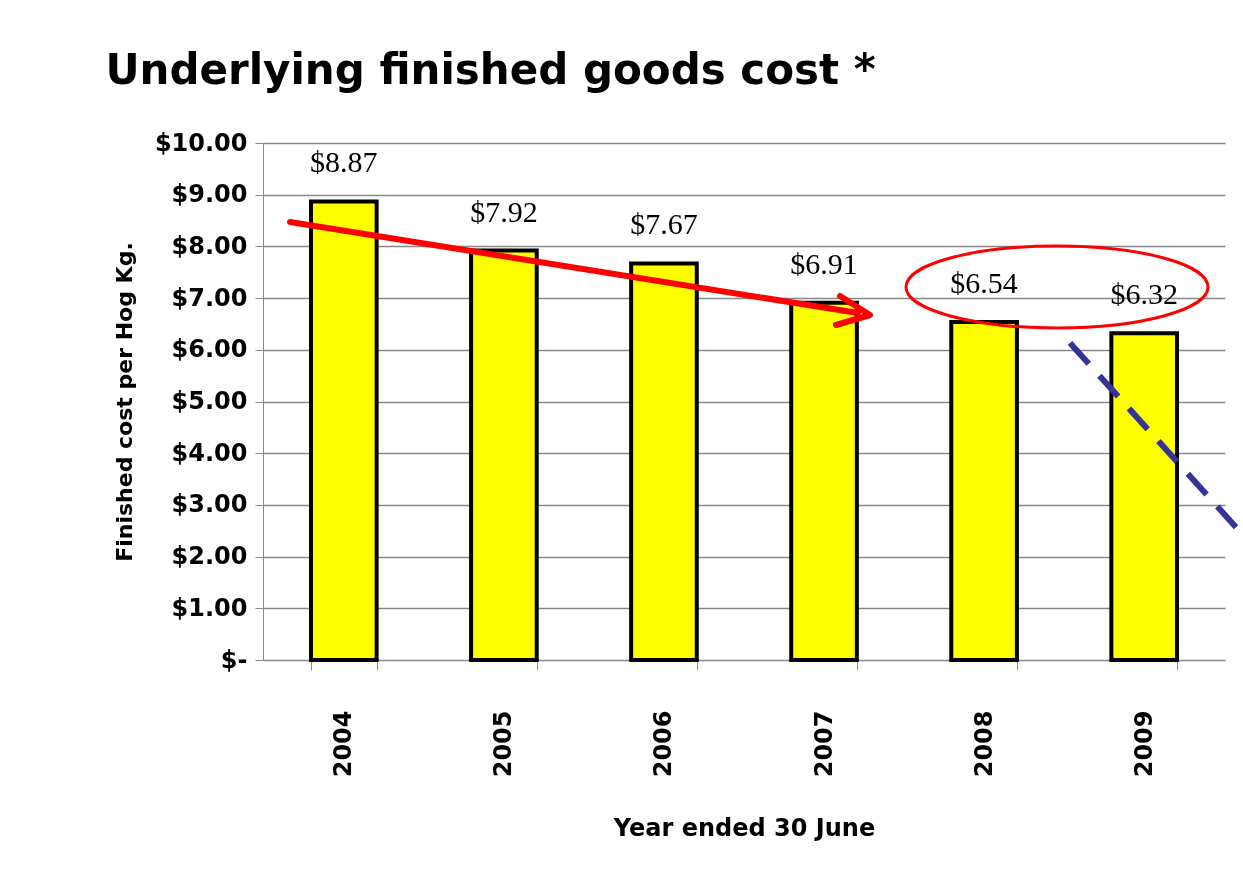  I want to click on data-label: $7.92, so click(504, 211).